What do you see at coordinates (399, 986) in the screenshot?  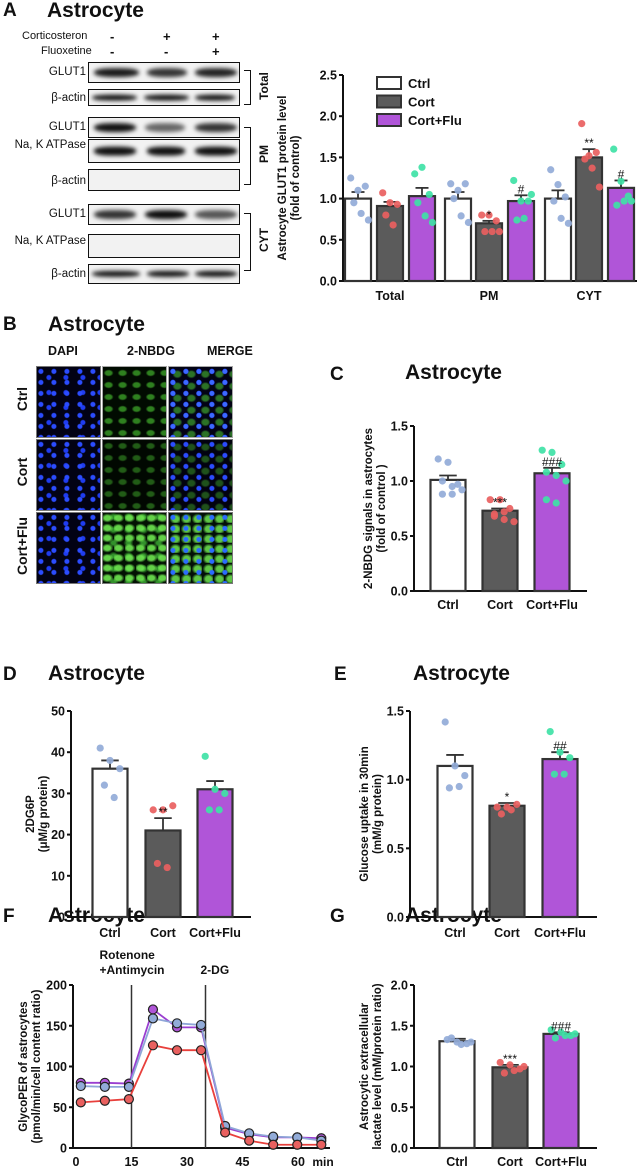 I see `y-tick-label: 2.0` at bounding box center [399, 986].